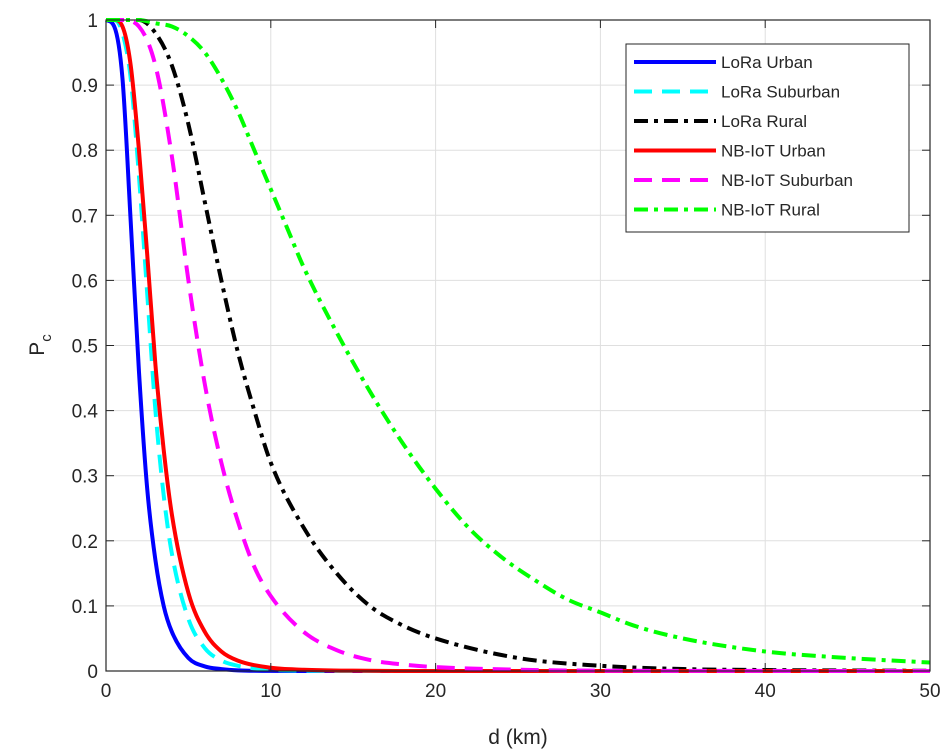 This screenshot has height=752, width=943. I want to click on x-tick-label: 10, so click(270, 691).